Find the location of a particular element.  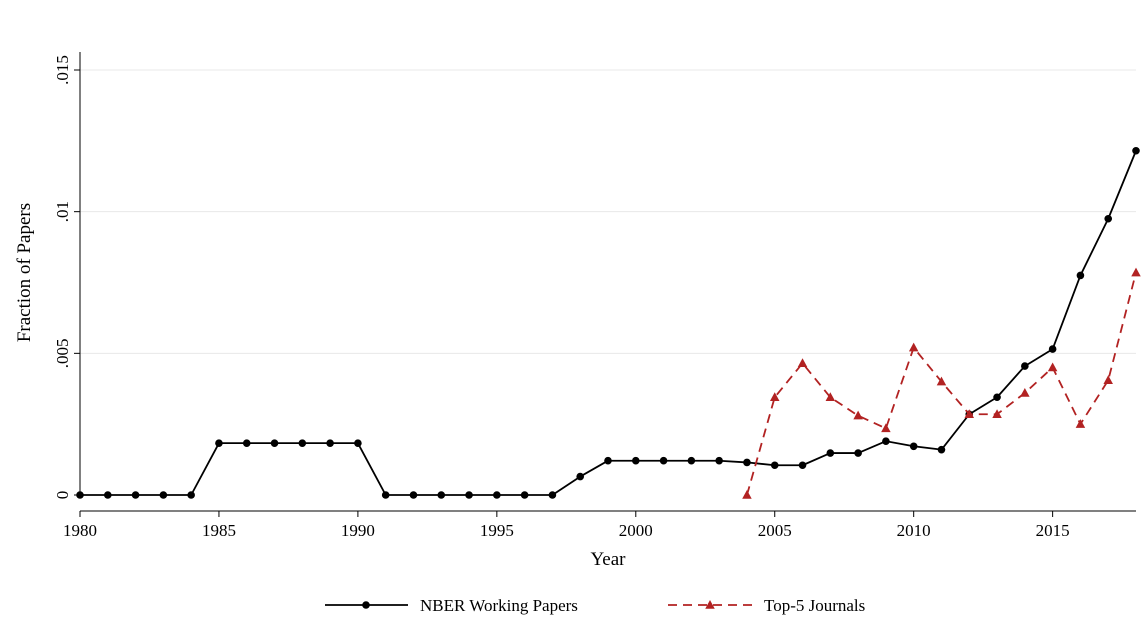

series-top-5-journals is located at coordinates (941, 383).